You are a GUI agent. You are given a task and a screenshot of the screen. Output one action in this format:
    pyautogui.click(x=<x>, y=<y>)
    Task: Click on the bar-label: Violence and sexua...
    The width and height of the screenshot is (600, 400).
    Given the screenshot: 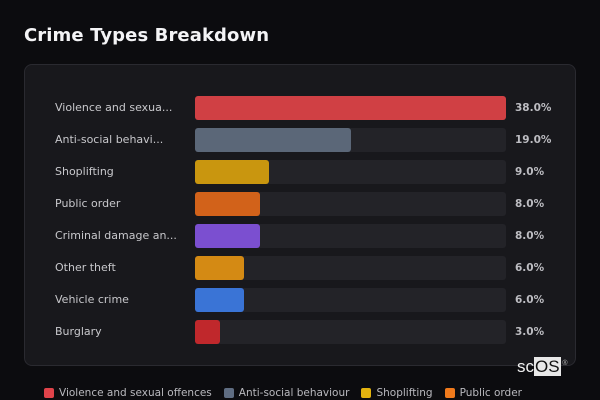 What is the action you would take?
    pyautogui.click(x=114, y=107)
    